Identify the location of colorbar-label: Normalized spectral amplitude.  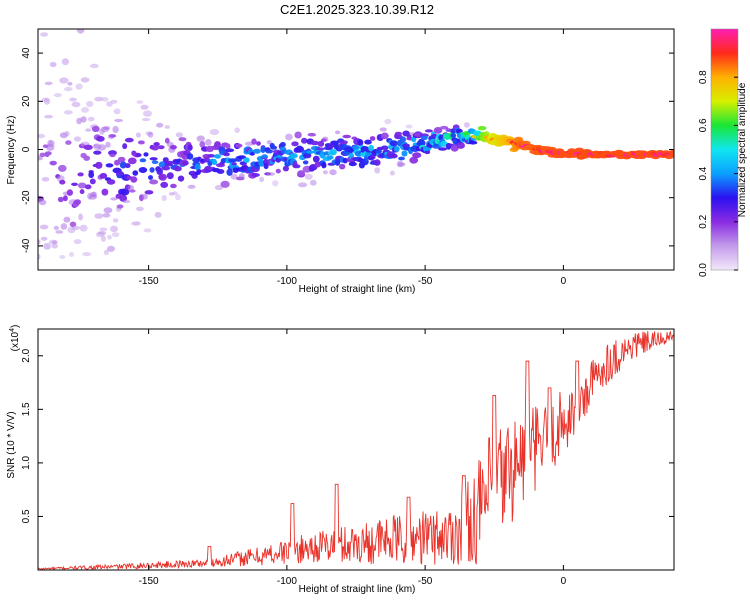
(742, 149).